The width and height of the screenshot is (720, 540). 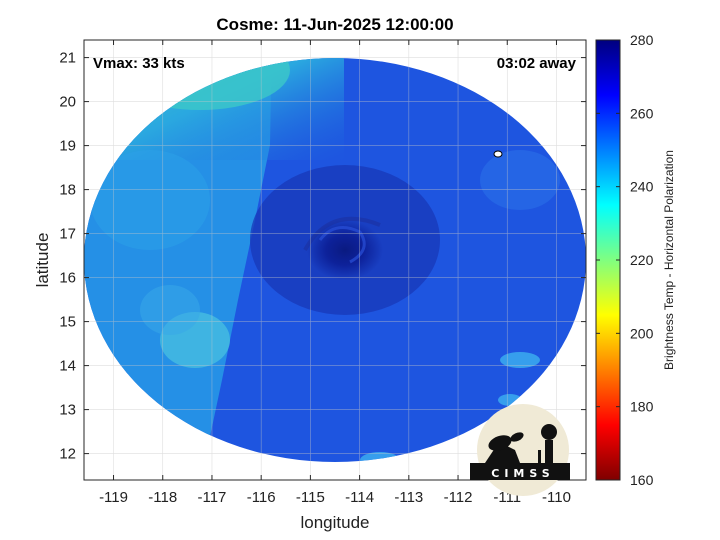 What do you see at coordinates (556, 497) in the screenshot?
I see `x-tick-label: -110` at bounding box center [556, 497].